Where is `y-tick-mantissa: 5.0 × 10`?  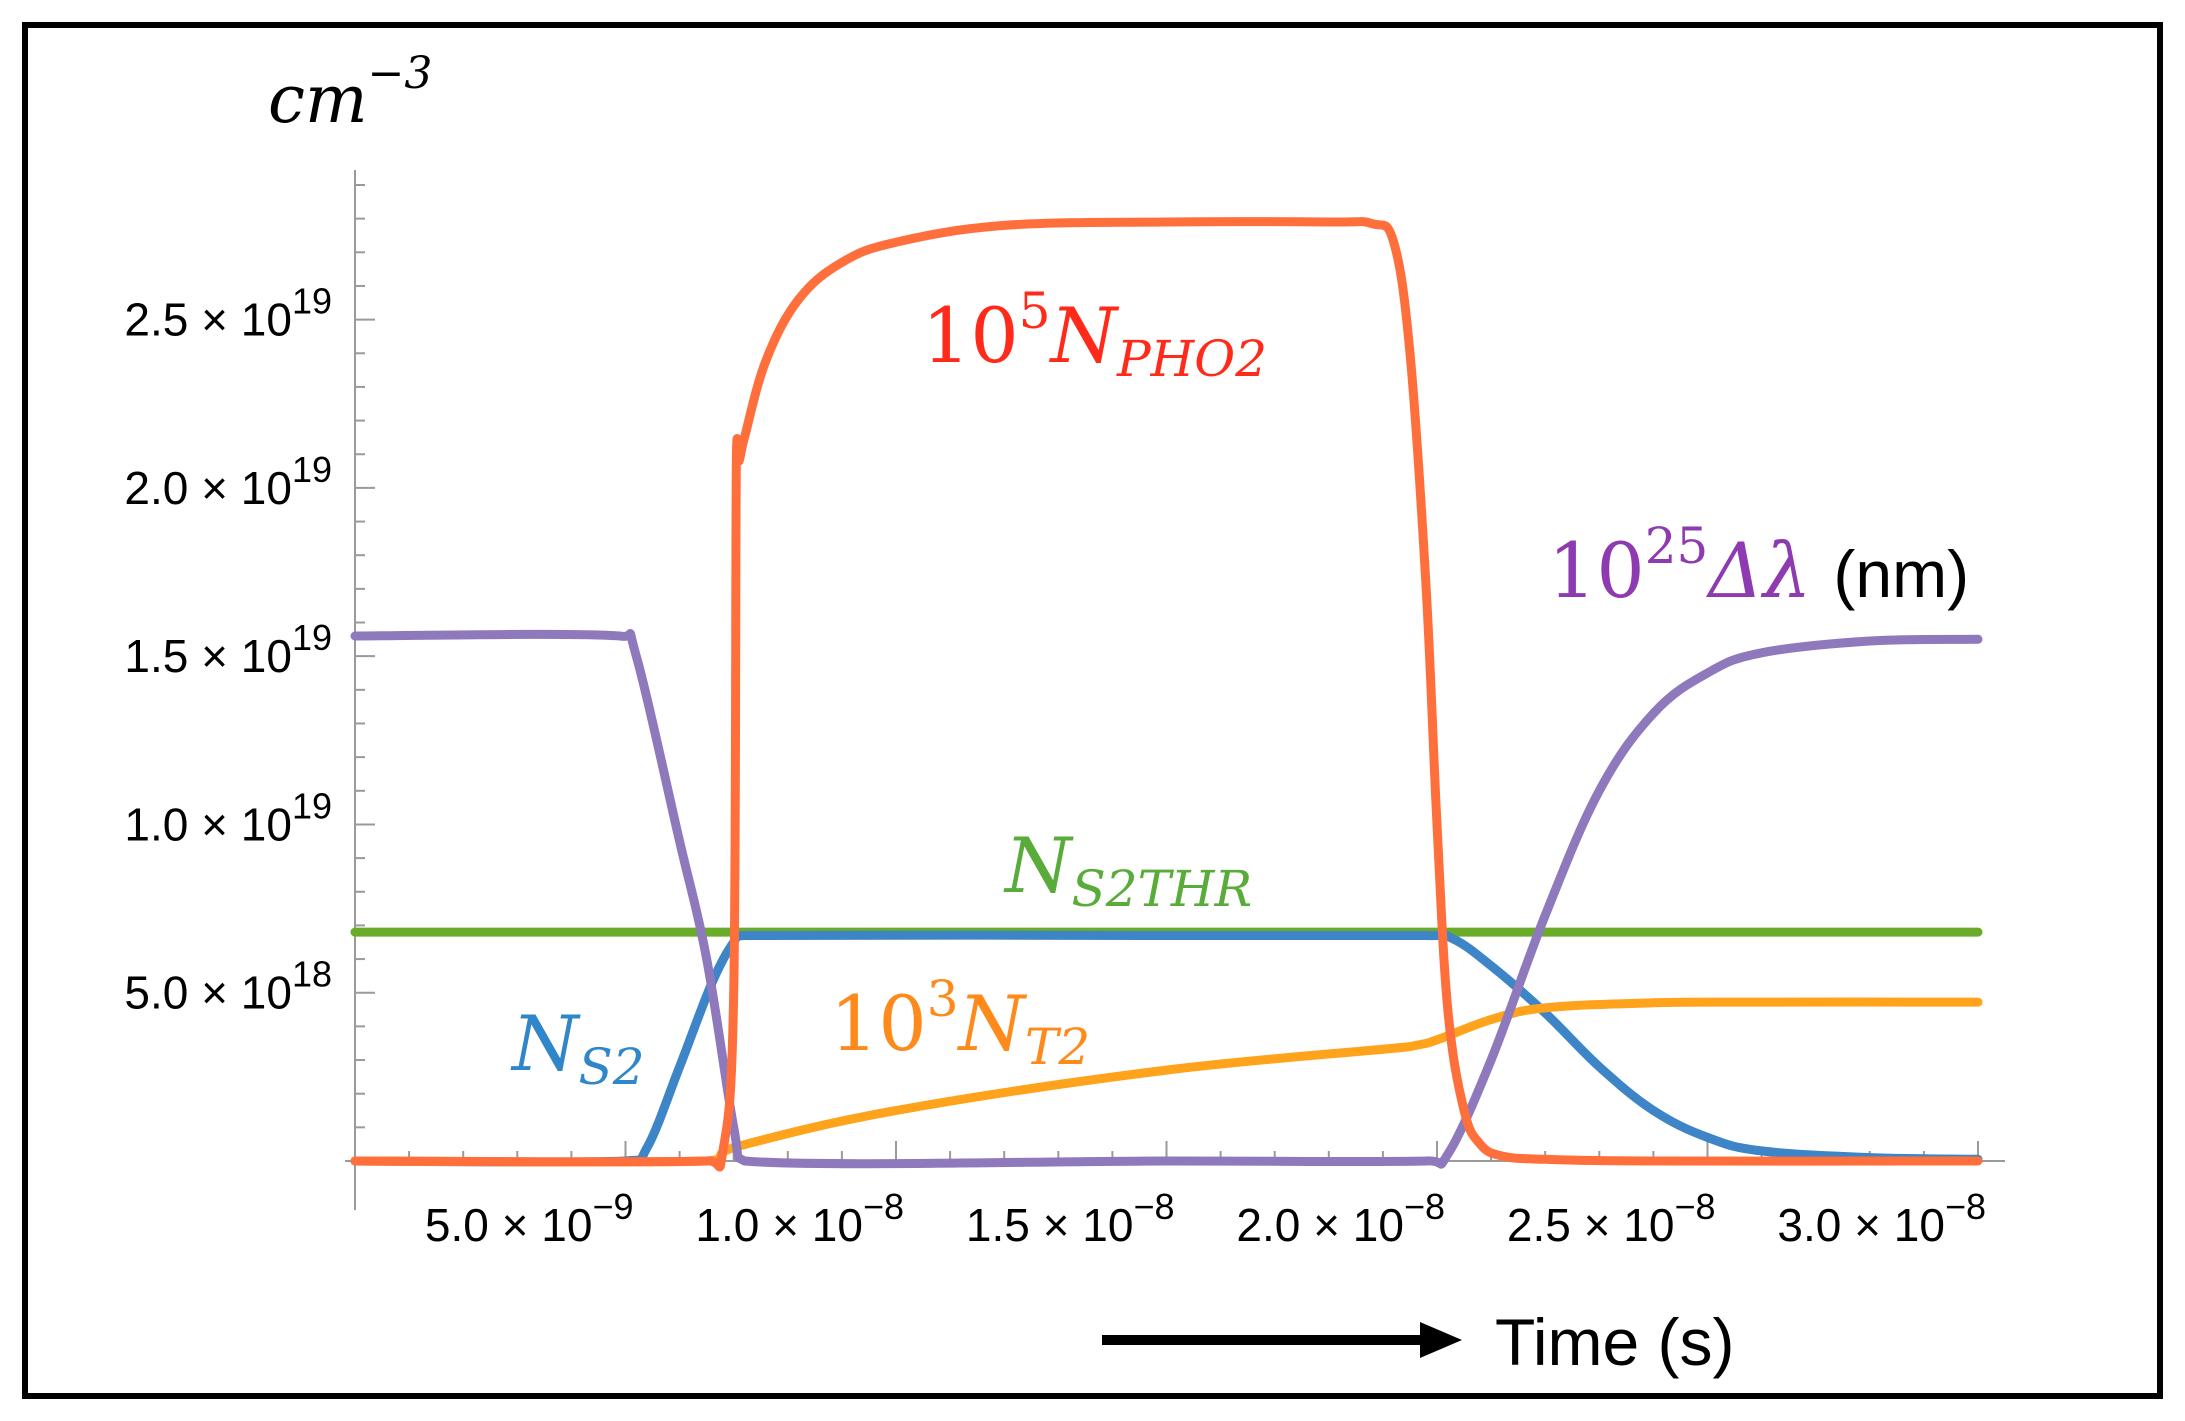 y-tick-mantissa: 5.0 × 10 is located at coordinates (208, 993).